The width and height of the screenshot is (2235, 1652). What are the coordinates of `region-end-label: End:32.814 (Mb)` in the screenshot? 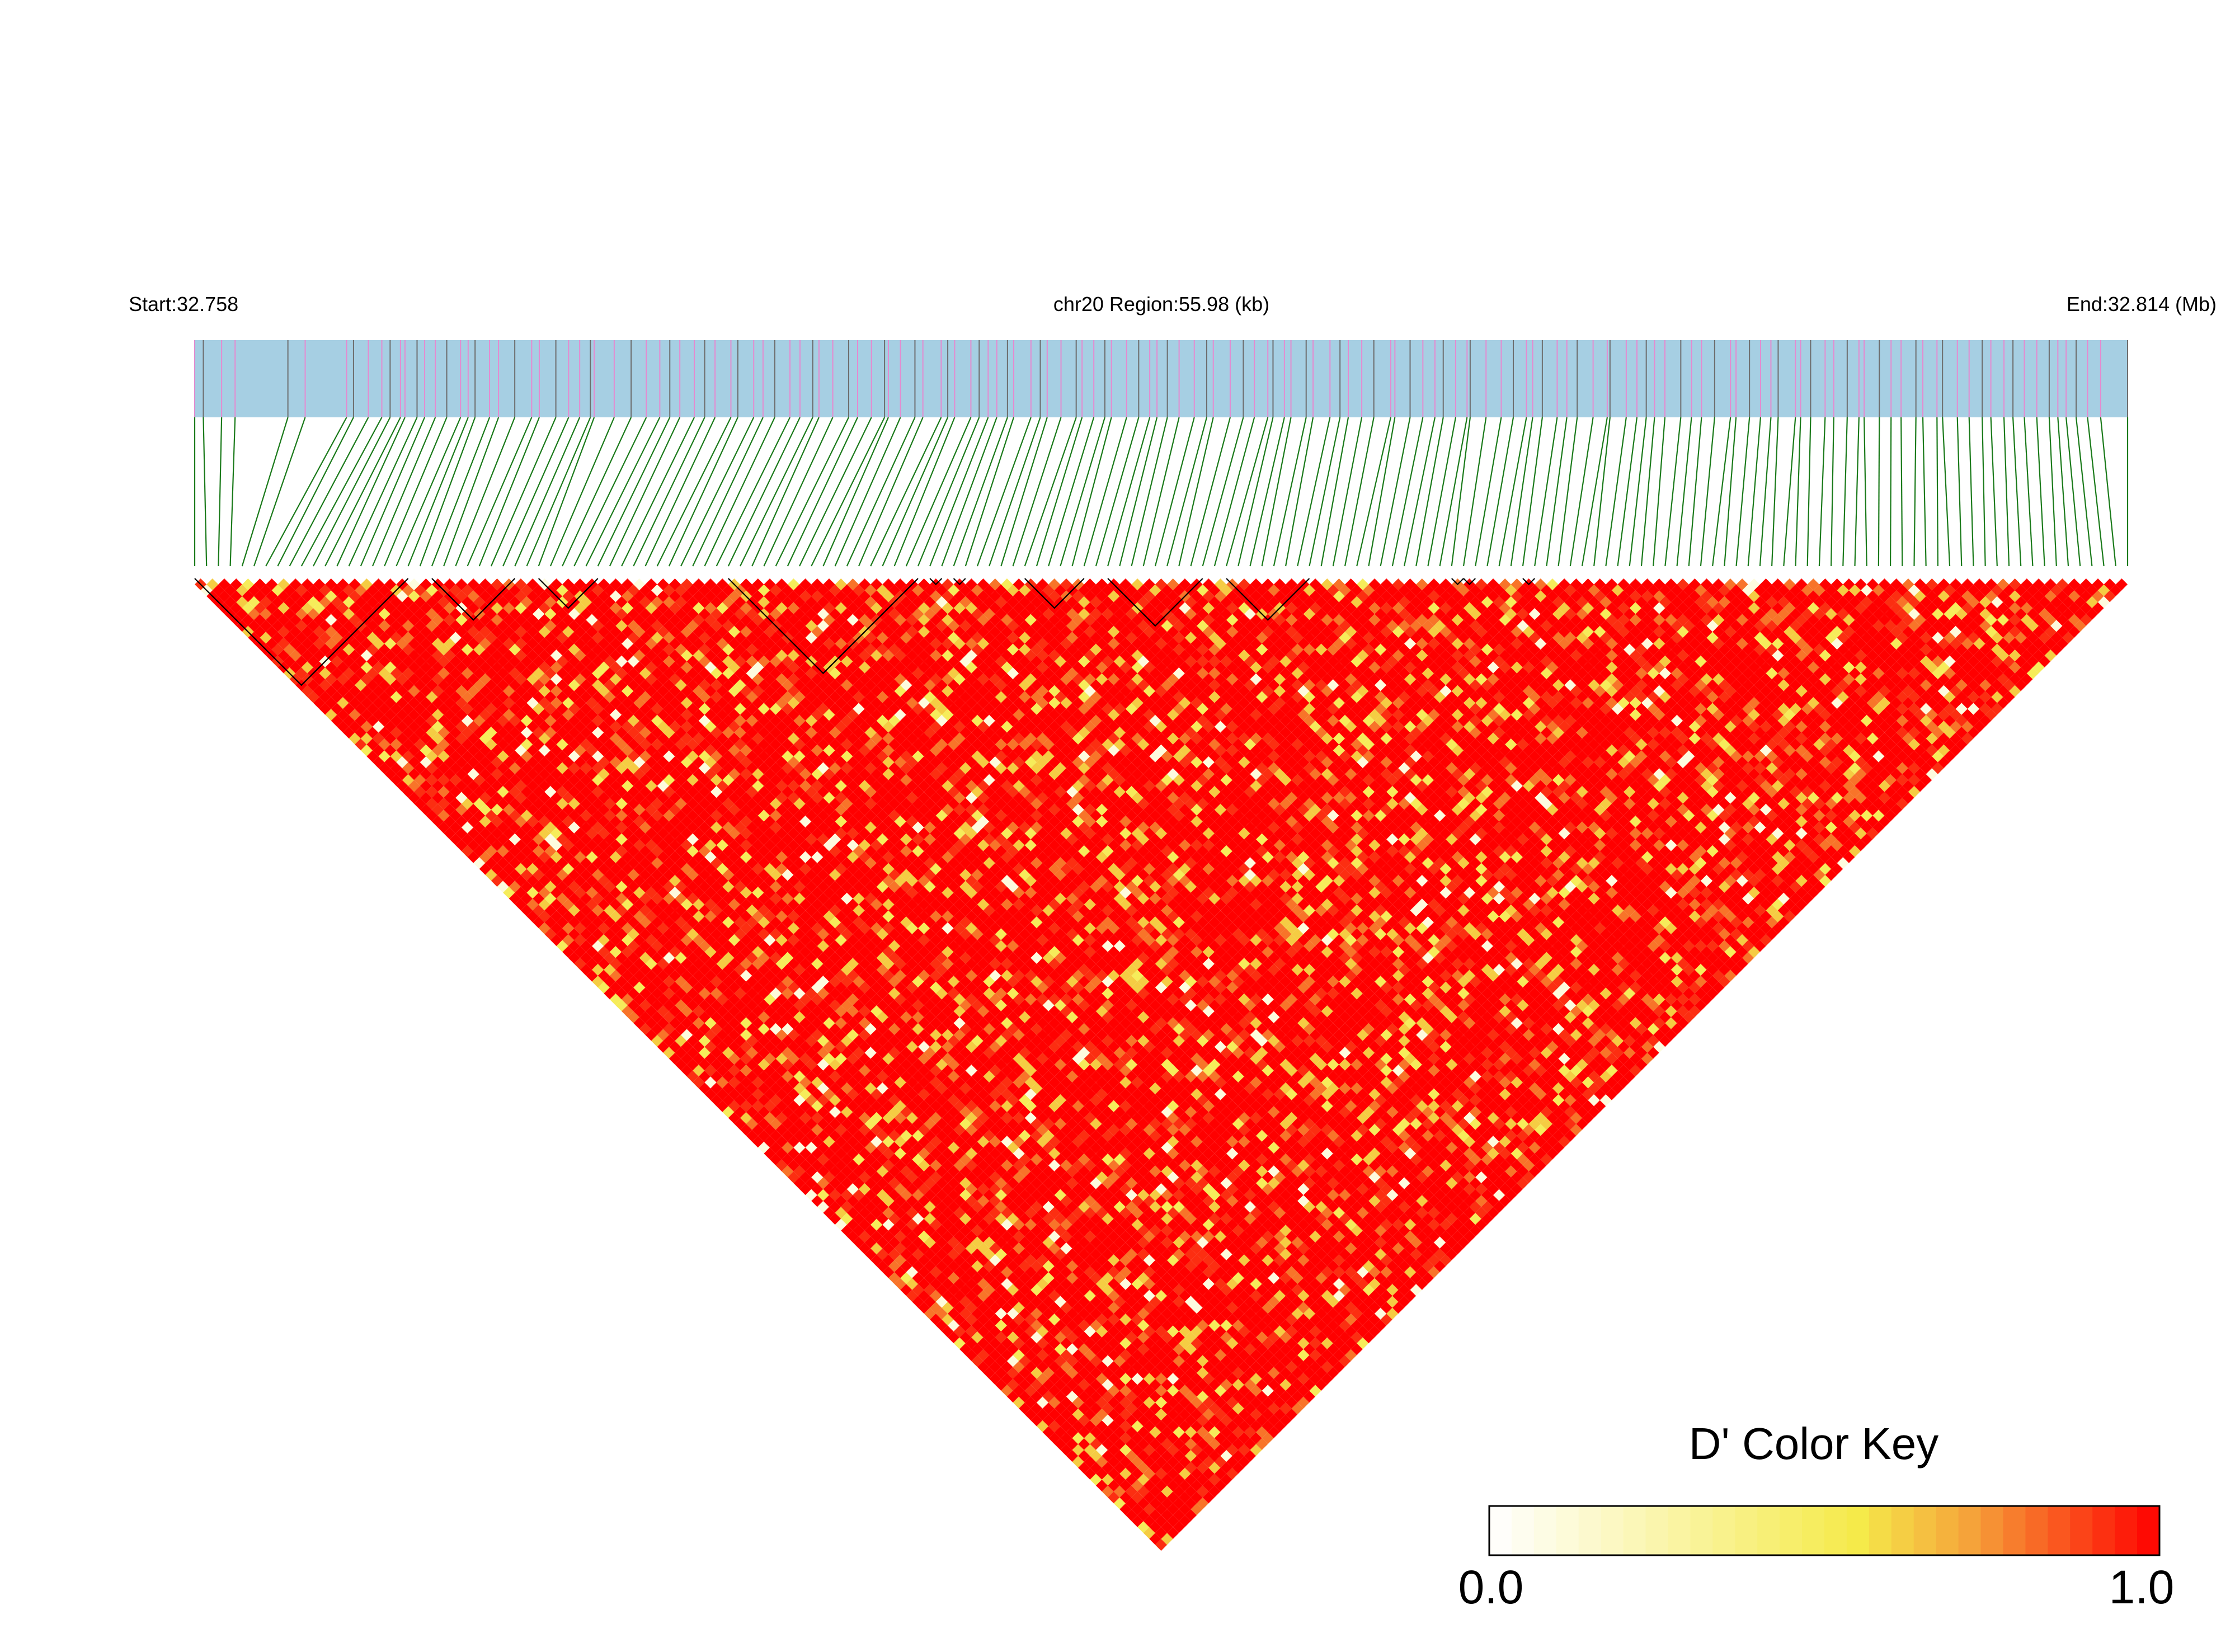 It's located at (2142, 304).